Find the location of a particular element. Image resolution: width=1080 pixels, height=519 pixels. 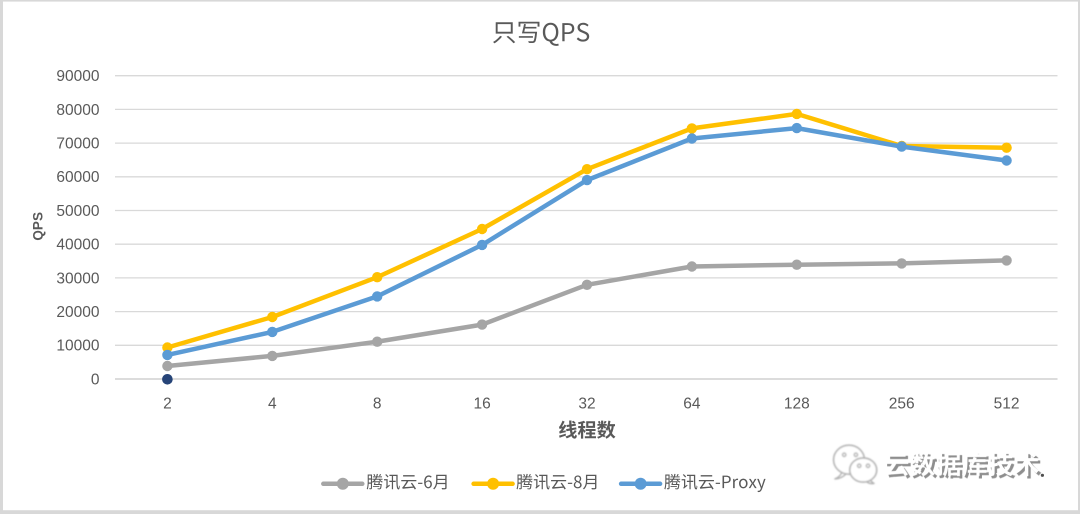

svg-text: 32 is located at coordinates (586, 404).